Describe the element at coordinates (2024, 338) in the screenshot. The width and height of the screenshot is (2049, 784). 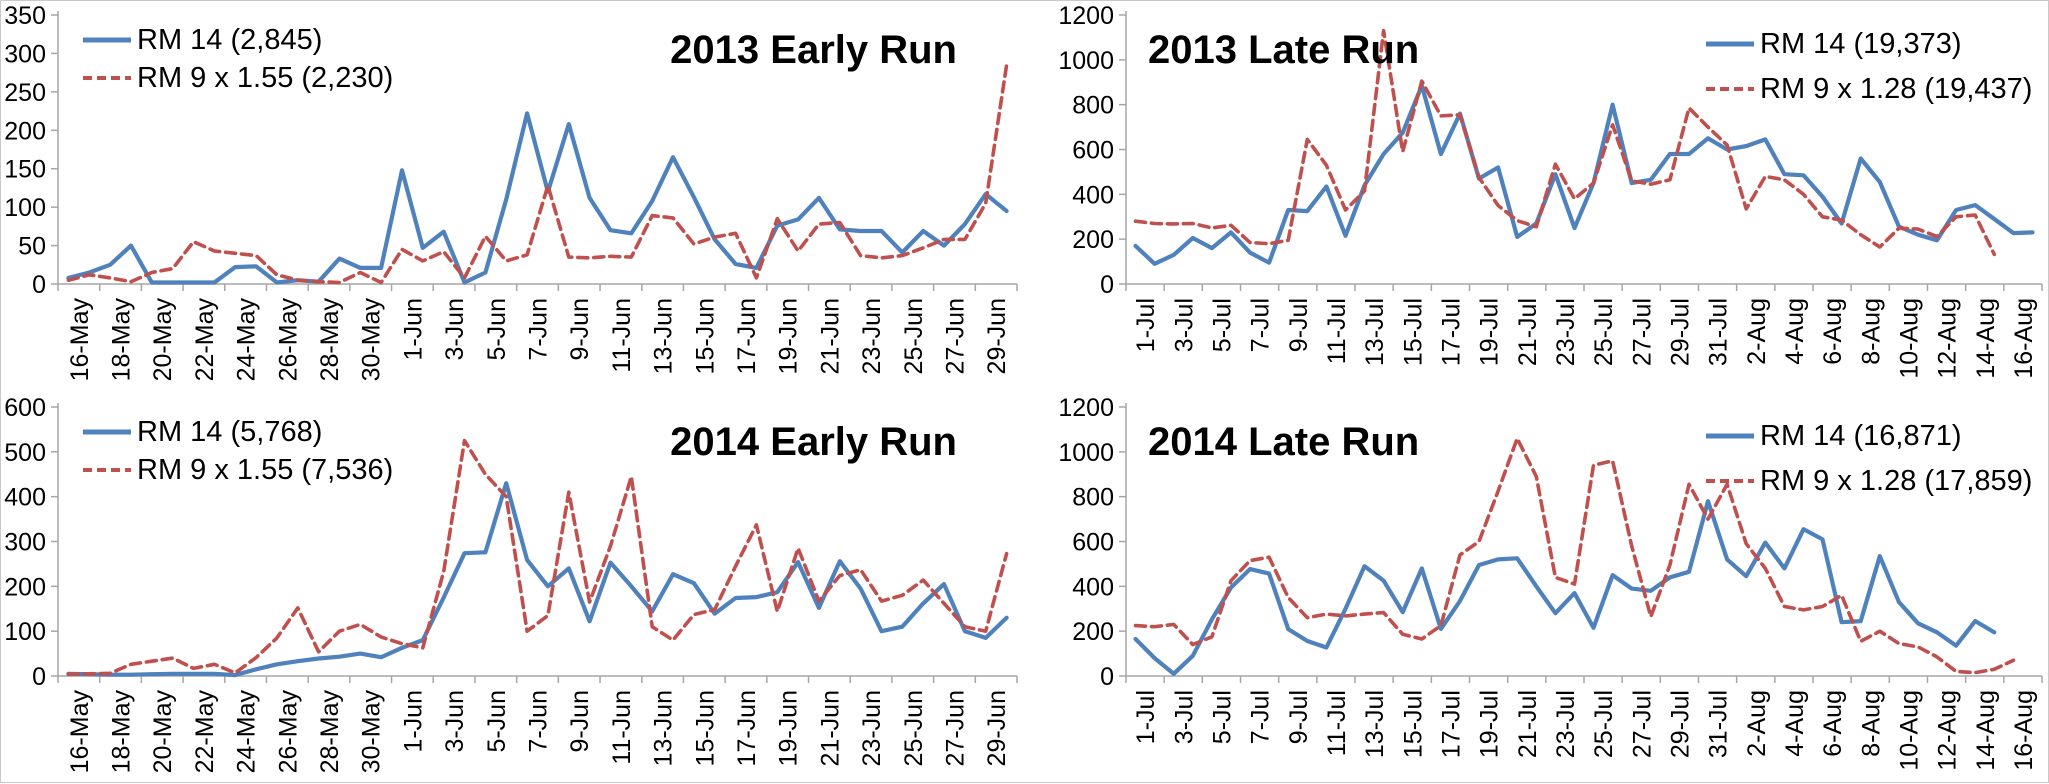
I see `x-axis-tick-label: 16-Aug` at that location.